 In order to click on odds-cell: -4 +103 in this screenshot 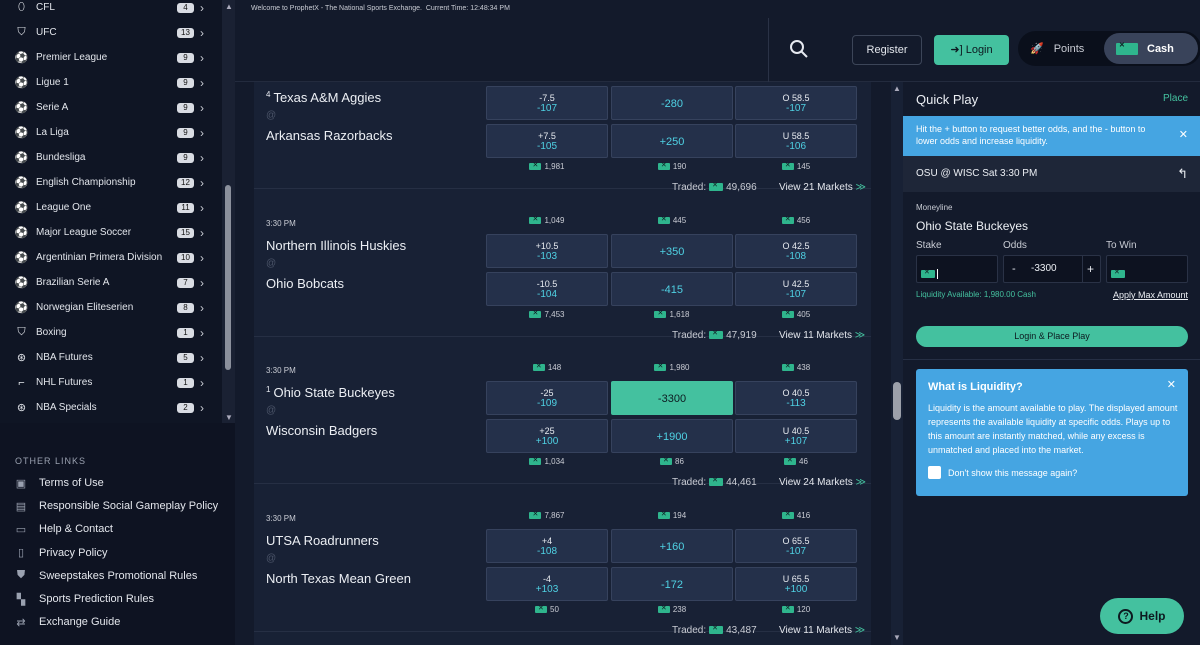, I will do `click(547, 584)`.